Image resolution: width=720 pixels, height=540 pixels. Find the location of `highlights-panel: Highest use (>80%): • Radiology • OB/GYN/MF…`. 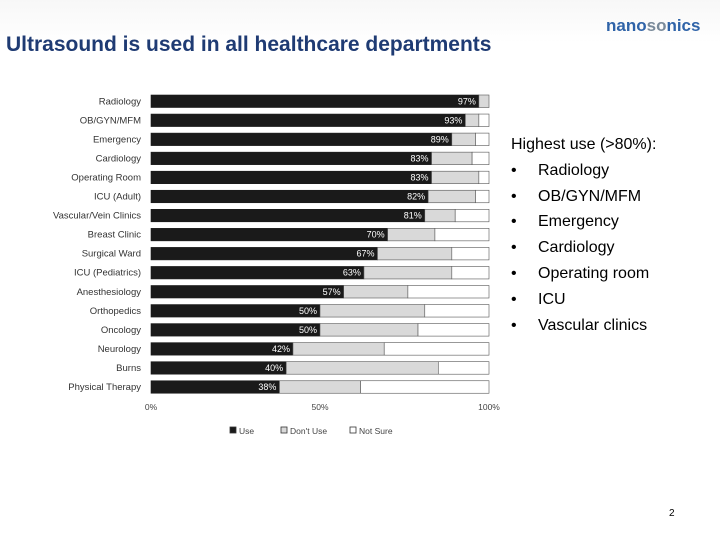

highlights-panel: Highest use (>80%): • Radiology • OB/GYN/MF… is located at coordinates (583, 235).